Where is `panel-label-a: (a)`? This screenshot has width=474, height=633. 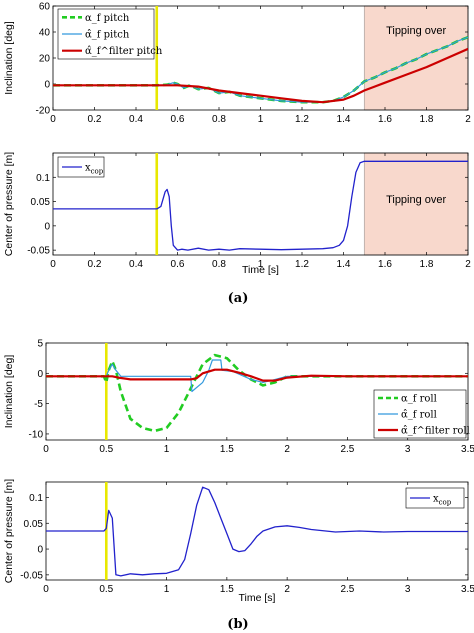 panel-label-a: (a) is located at coordinates (238, 298).